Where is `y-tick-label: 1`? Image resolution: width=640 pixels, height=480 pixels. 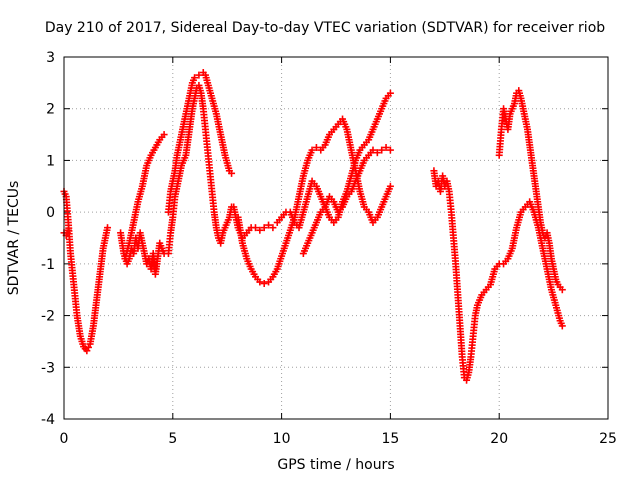
y-tick-label: 1 is located at coordinates (50, 161).